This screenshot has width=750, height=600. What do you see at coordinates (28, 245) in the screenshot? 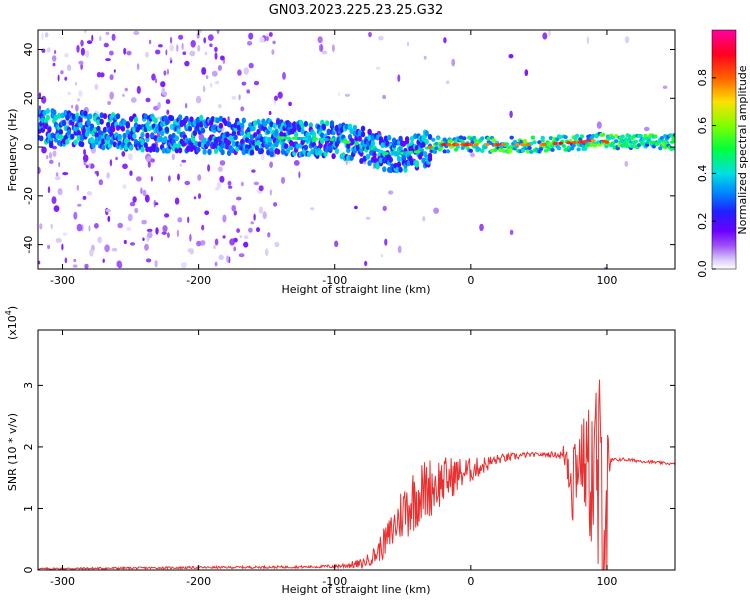
I see `spectrogram-y-tick-label: -40` at bounding box center [28, 245].